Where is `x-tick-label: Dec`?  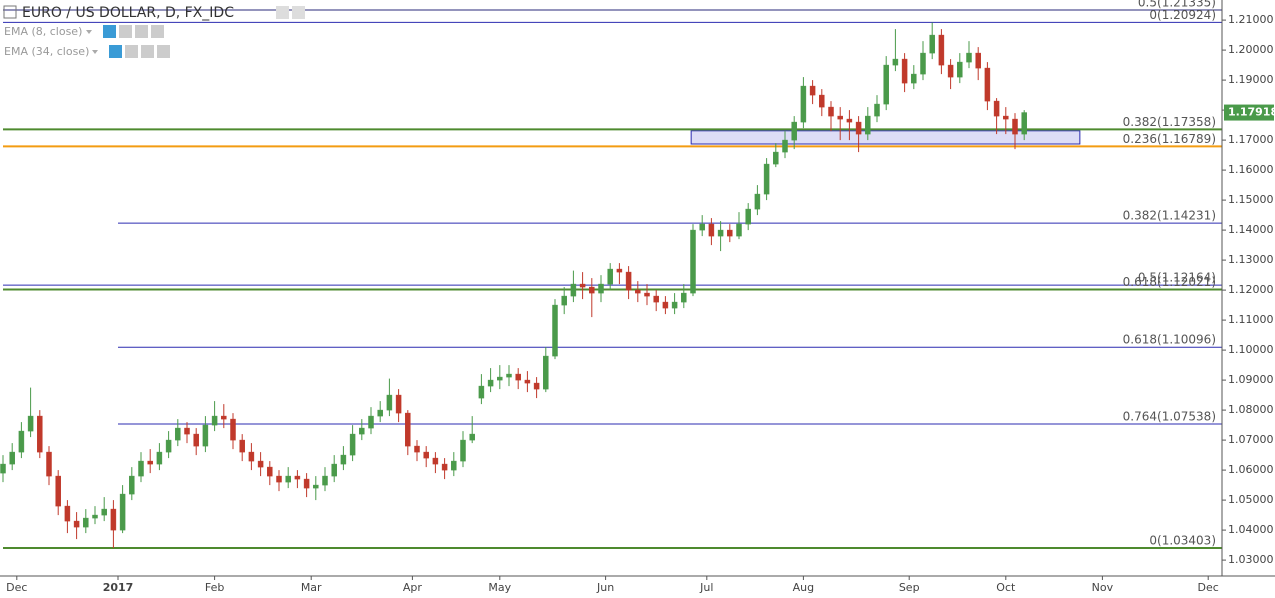
x-tick-label: Dec is located at coordinates (1208, 587).